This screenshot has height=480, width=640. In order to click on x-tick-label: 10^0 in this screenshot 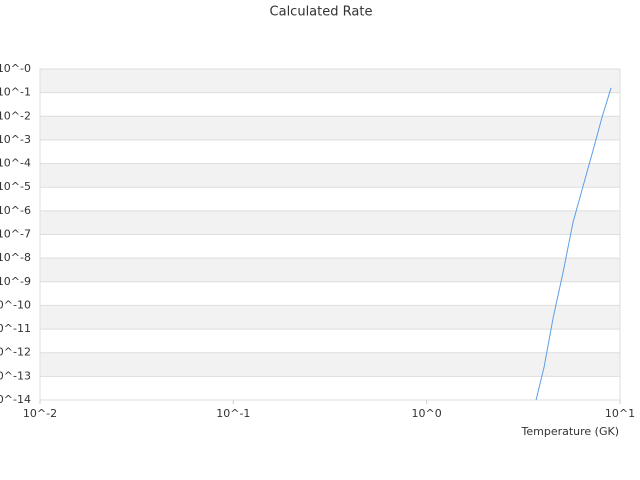, I will do `click(427, 413)`.